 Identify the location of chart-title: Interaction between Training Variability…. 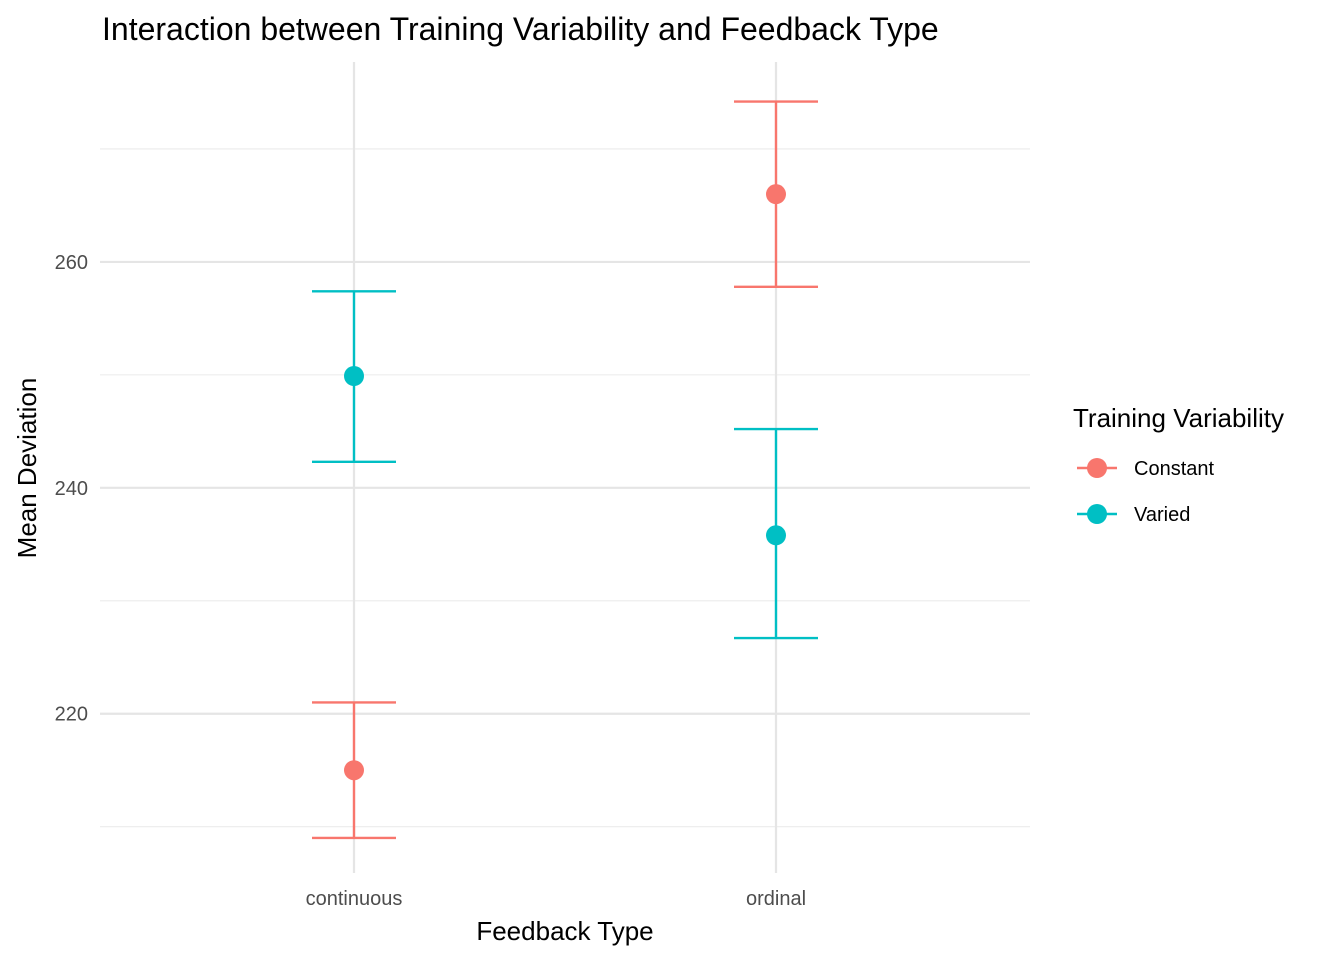
(520, 29).